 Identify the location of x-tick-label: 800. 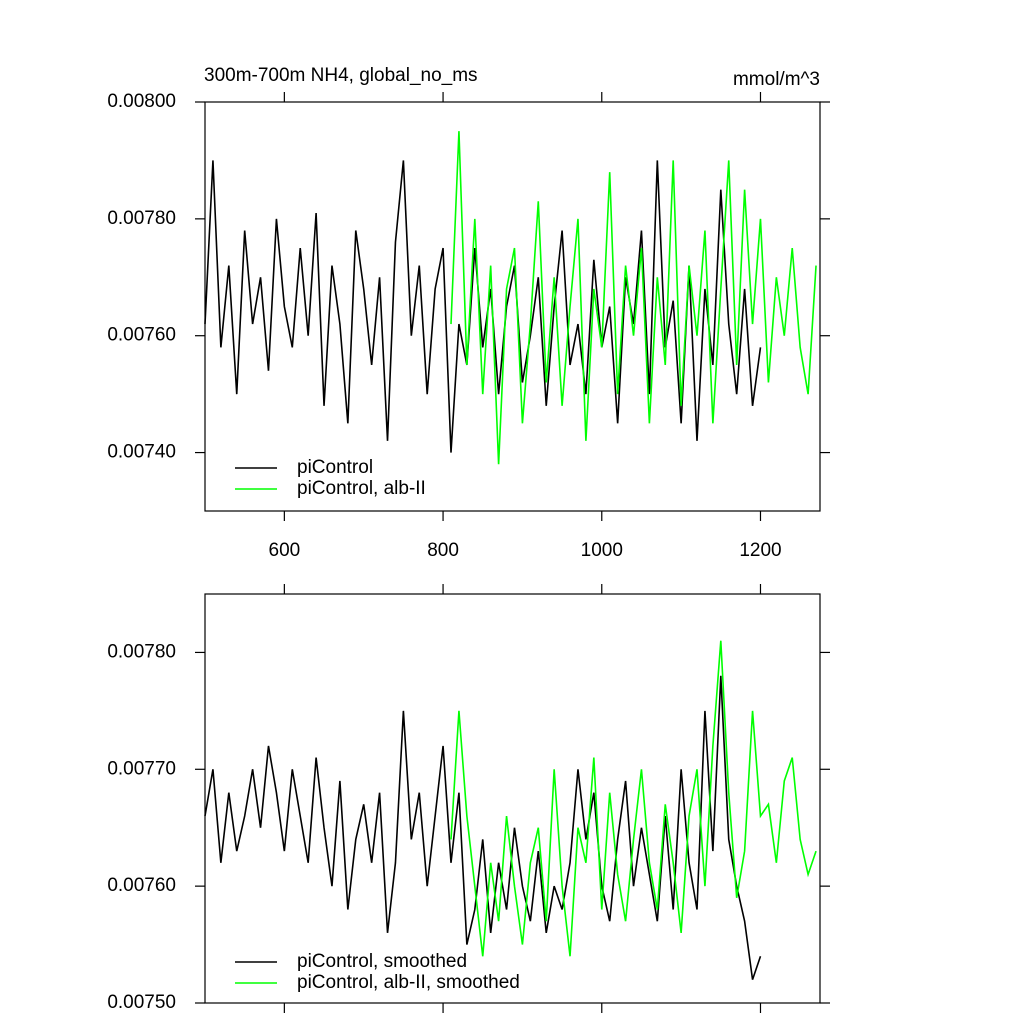
(443, 550).